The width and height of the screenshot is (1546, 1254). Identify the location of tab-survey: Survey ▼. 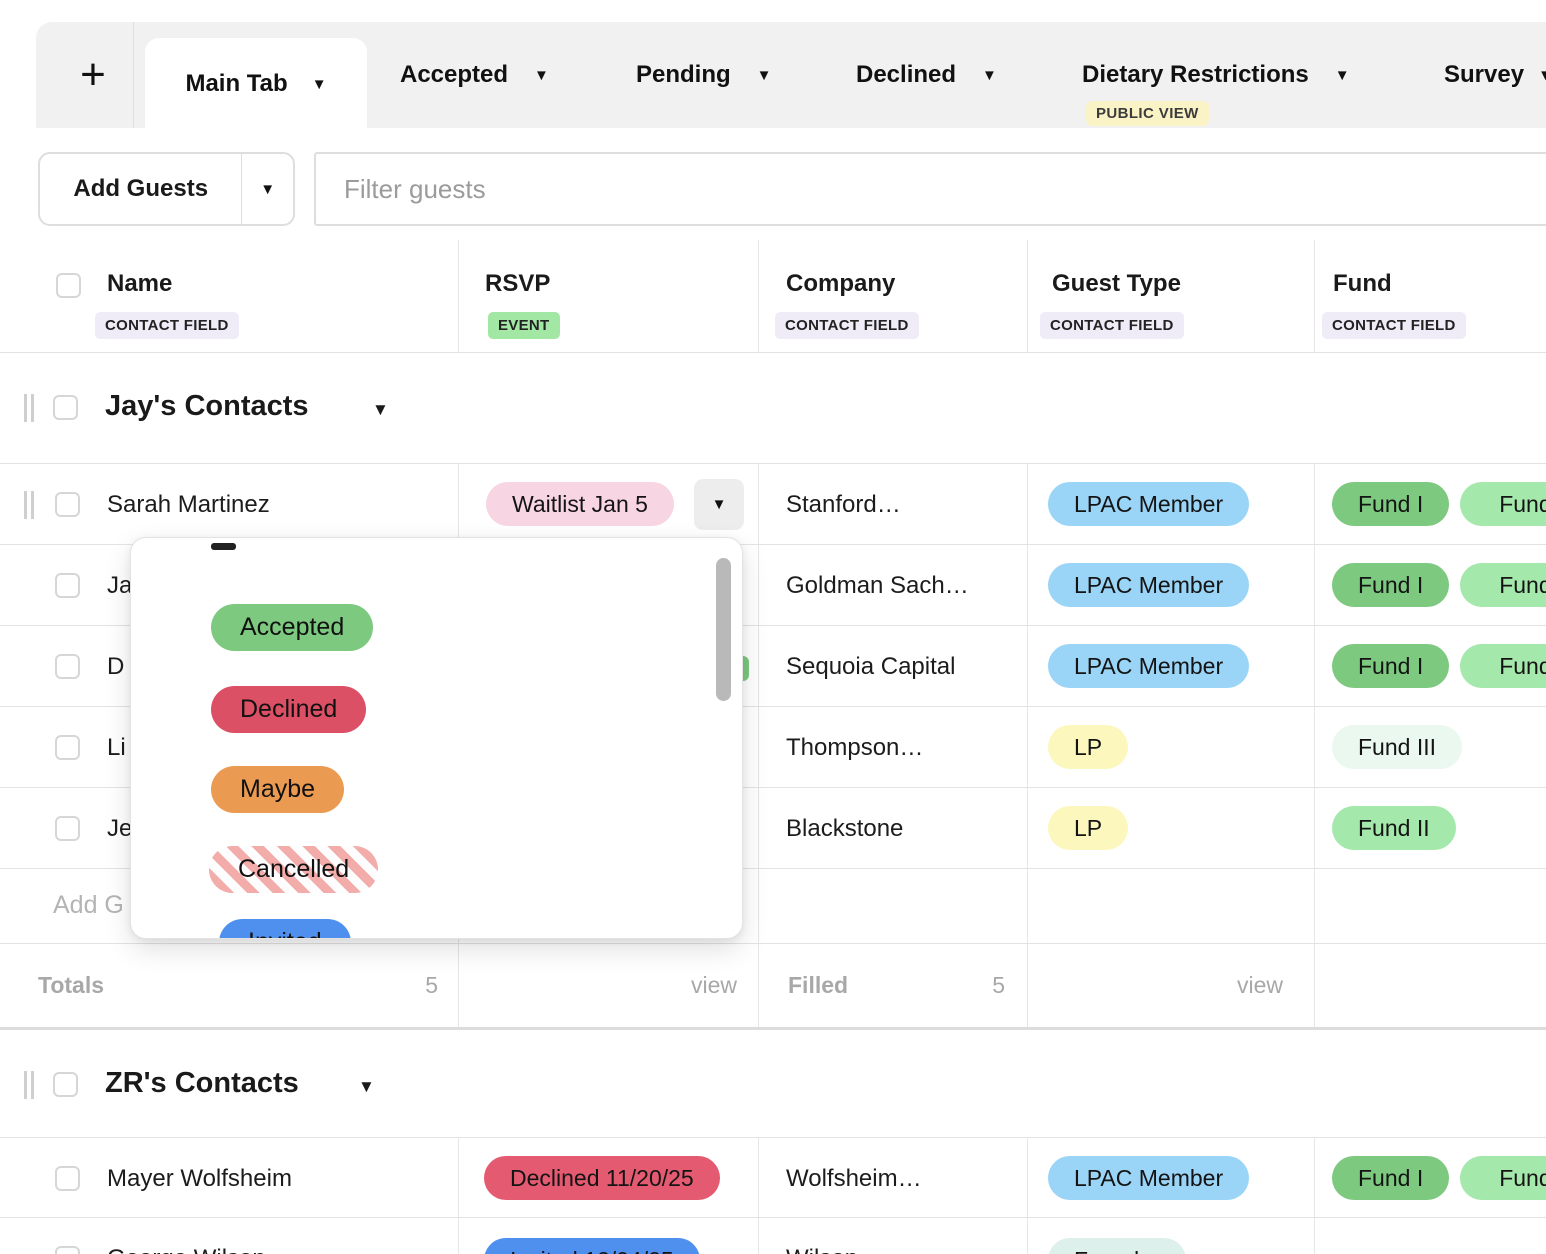
(1495, 75).